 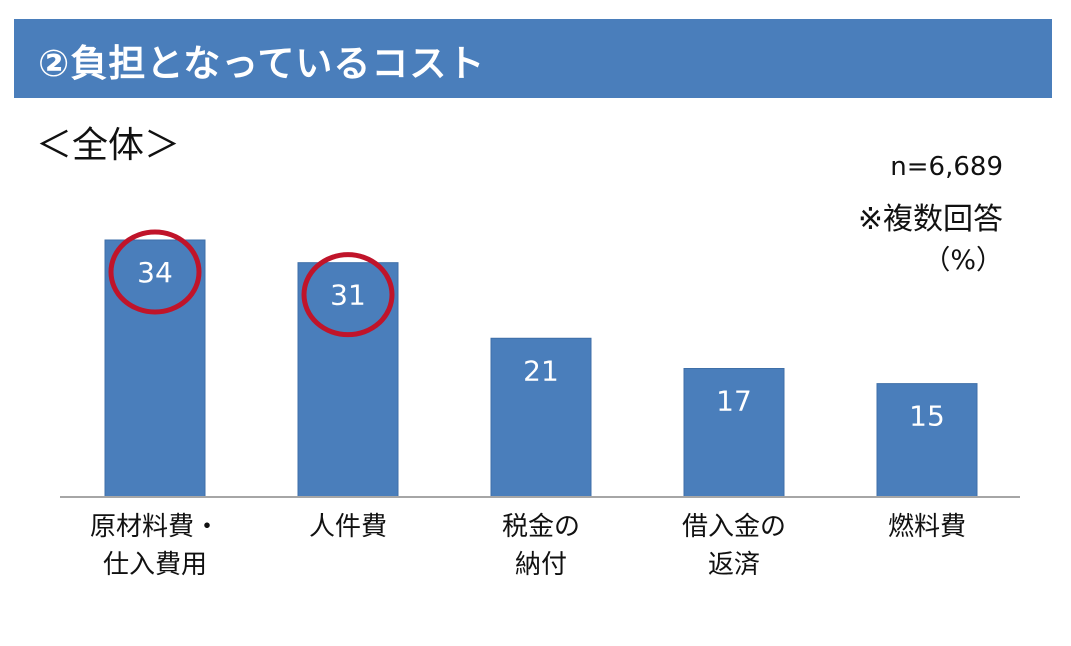 I want to click on category-label: 原材料費・, so click(x=155, y=527).